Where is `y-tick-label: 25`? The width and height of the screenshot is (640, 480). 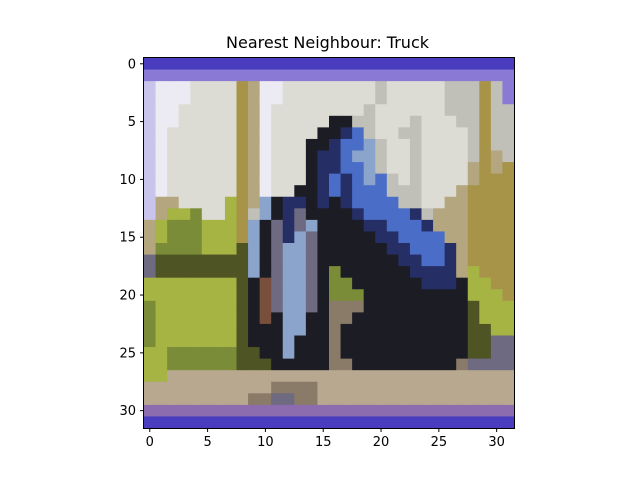
y-tick-label: 25 is located at coordinates (127, 353).